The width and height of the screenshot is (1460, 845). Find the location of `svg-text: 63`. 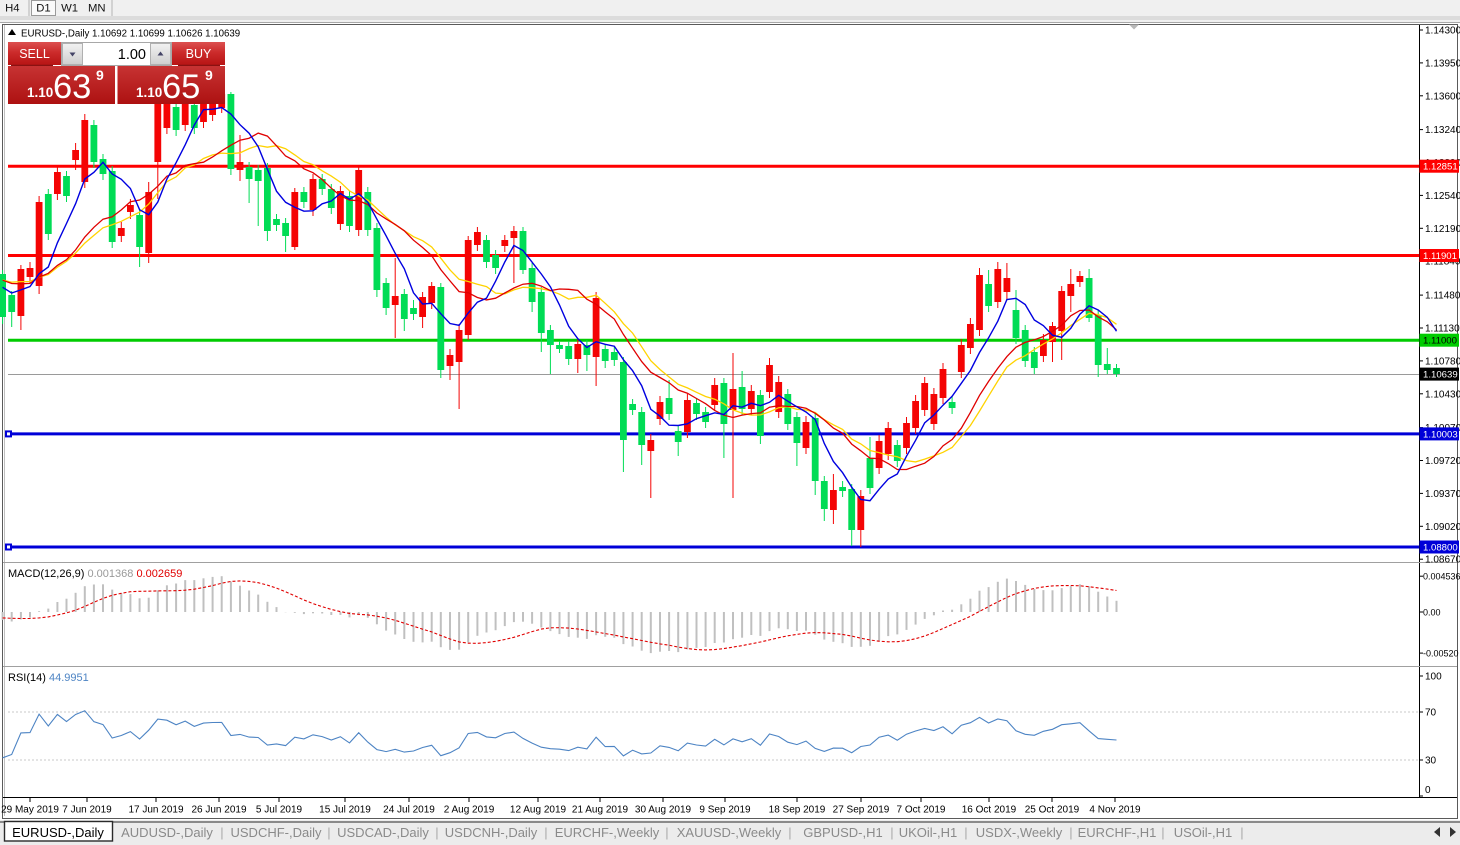

svg-text: 63 is located at coordinates (72, 87).